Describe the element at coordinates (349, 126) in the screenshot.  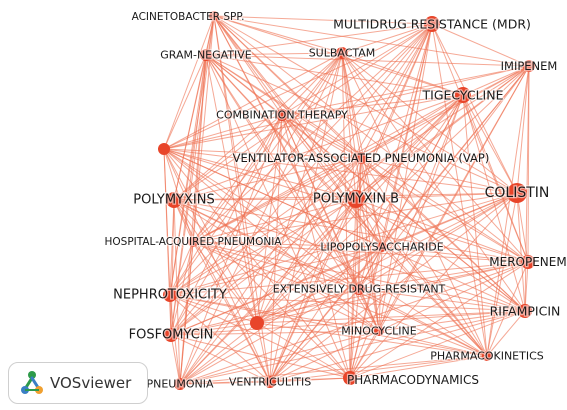
I see `edge-sulbactam-polymyxin_b` at that location.